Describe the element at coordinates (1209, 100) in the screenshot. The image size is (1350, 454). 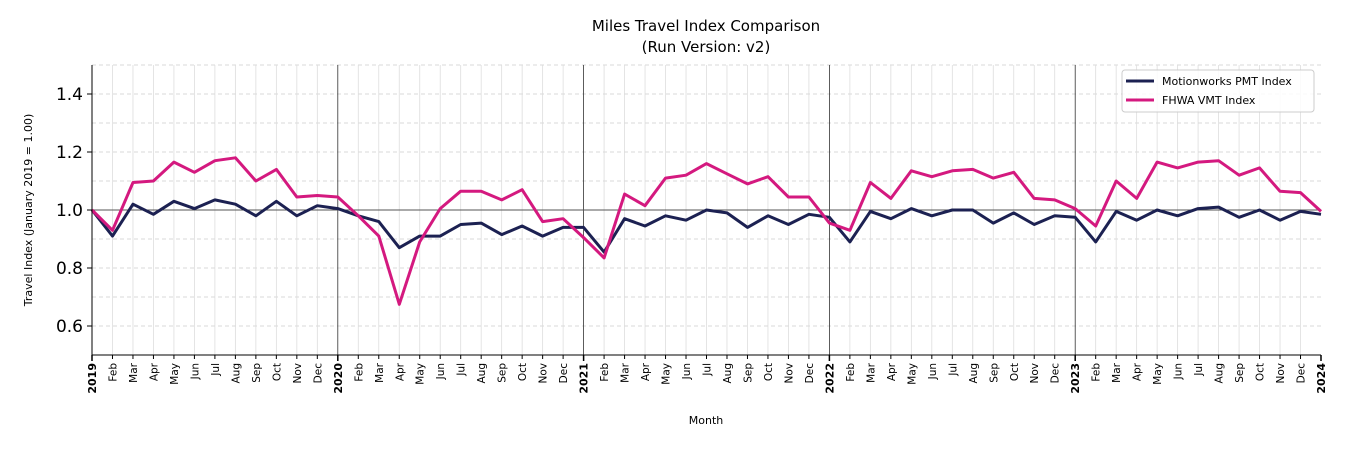
I see `legend-label-fhwa: FHWA VMT Index` at that location.